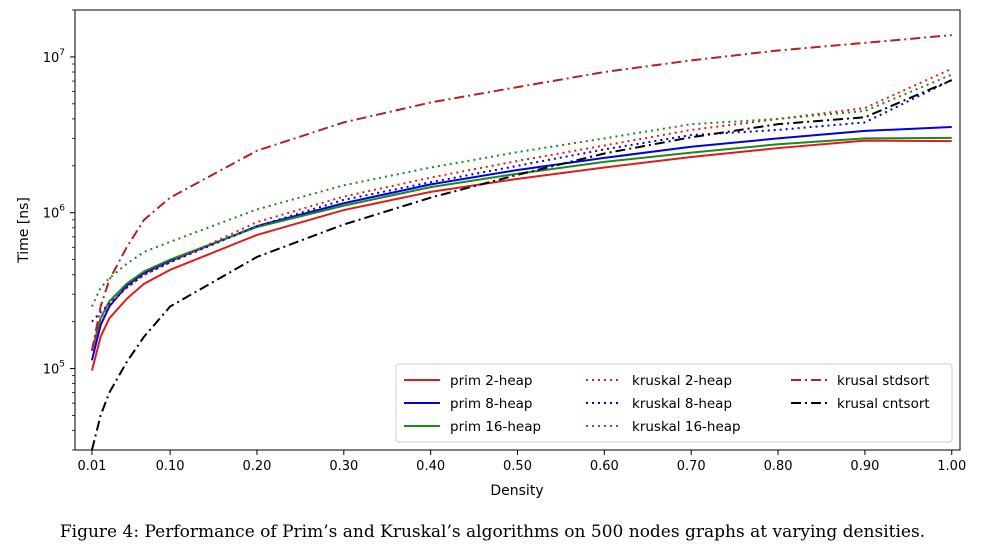 This screenshot has height=554, width=985. I want to click on x-axis-label: Density, so click(516, 491).